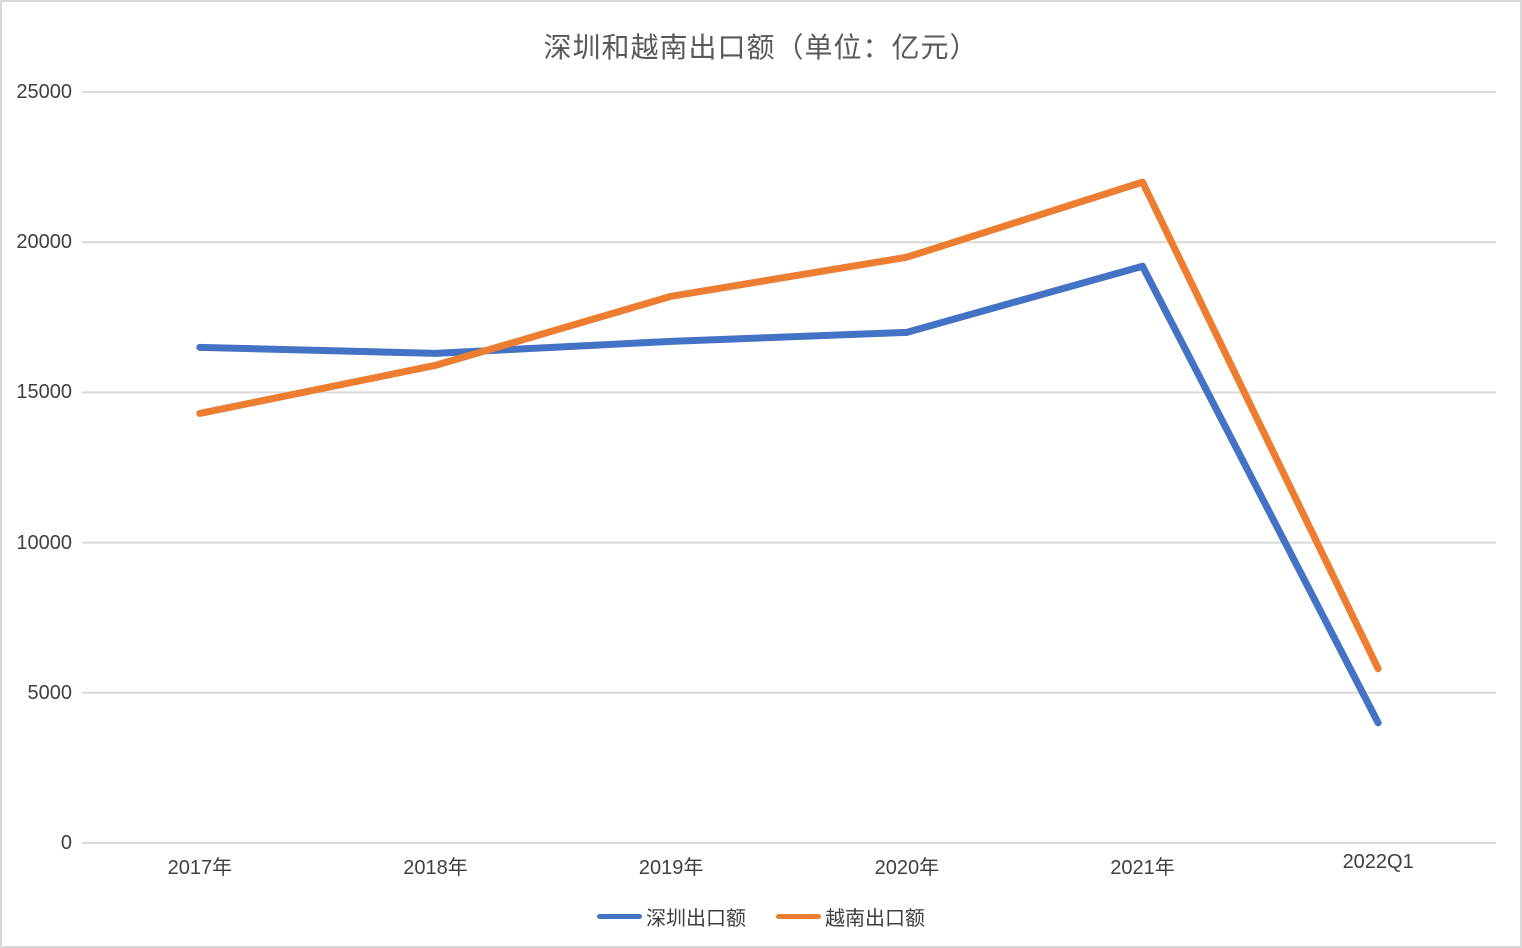 This screenshot has width=1522, height=948. I want to click on x-axis-label: 2021年, so click(1142, 868).